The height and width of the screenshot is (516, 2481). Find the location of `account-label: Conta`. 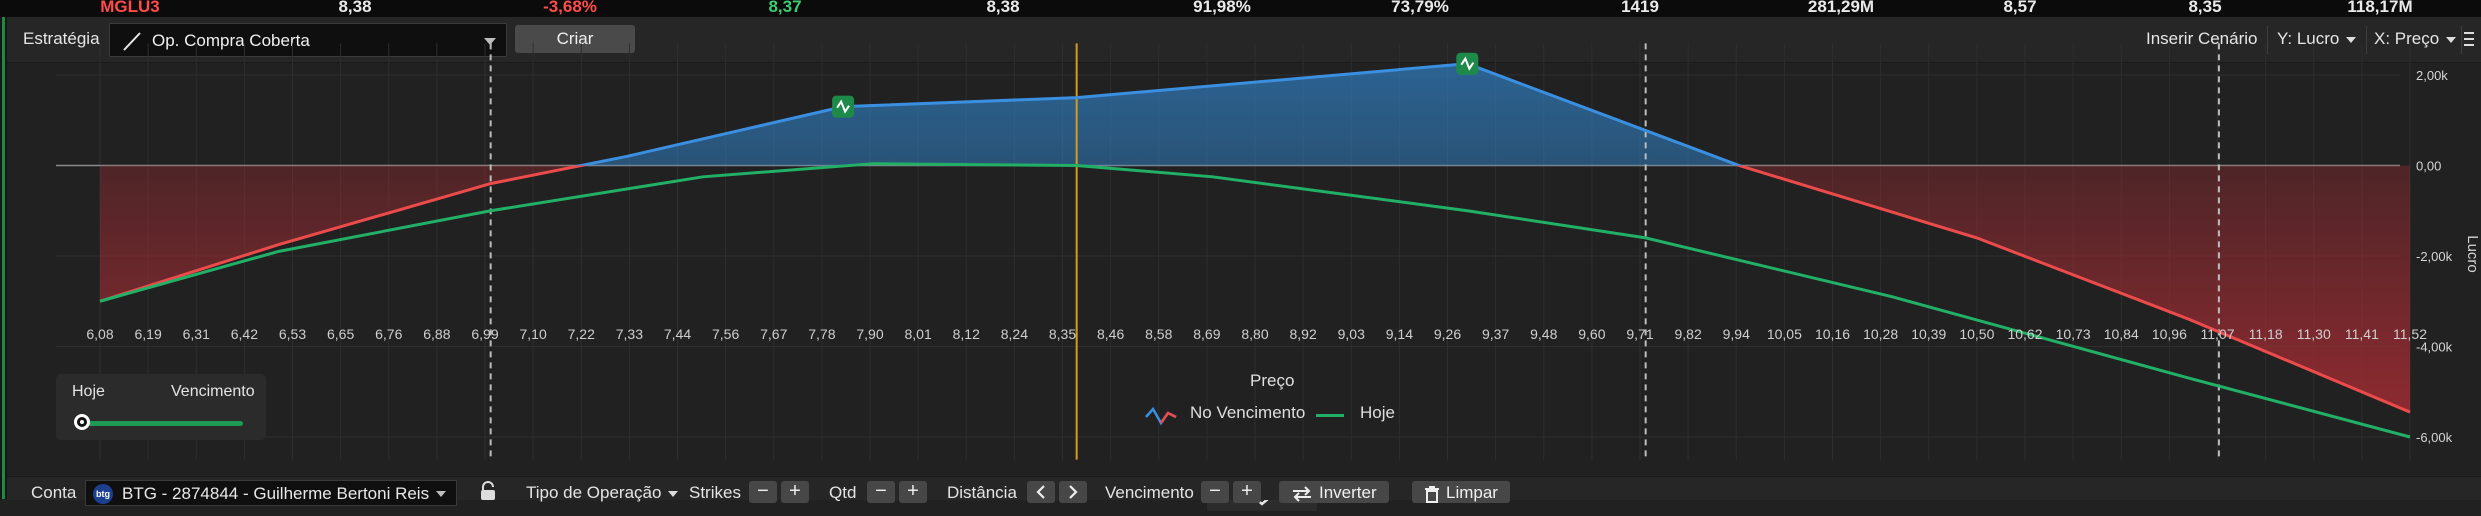

account-label: Conta is located at coordinates (54, 492).